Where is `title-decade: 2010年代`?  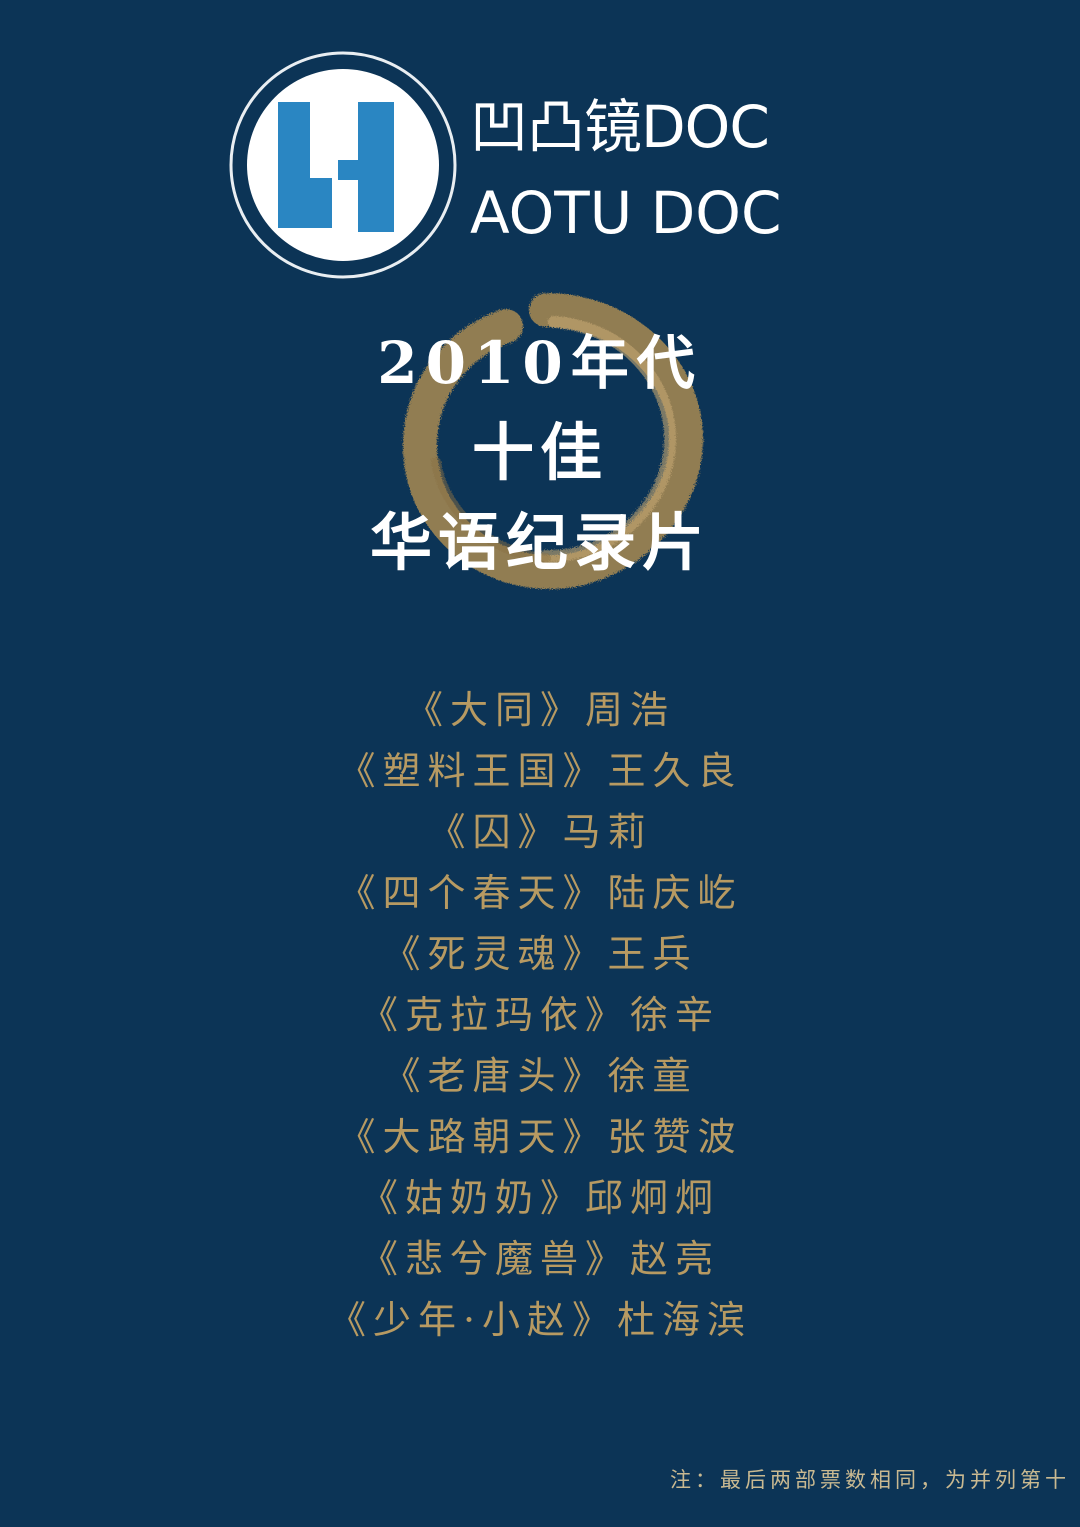
title-decade: 2010年代 is located at coordinates (540, 363).